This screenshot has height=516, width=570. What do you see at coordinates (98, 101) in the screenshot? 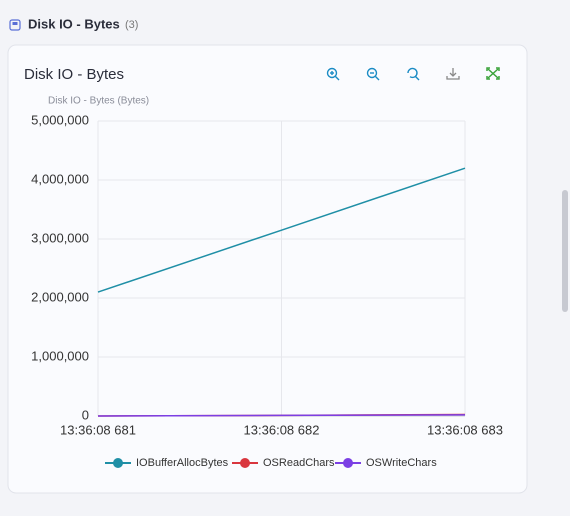
I see `chart-title: Disk IO - Bytes (Bytes)` at bounding box center [98, 101].